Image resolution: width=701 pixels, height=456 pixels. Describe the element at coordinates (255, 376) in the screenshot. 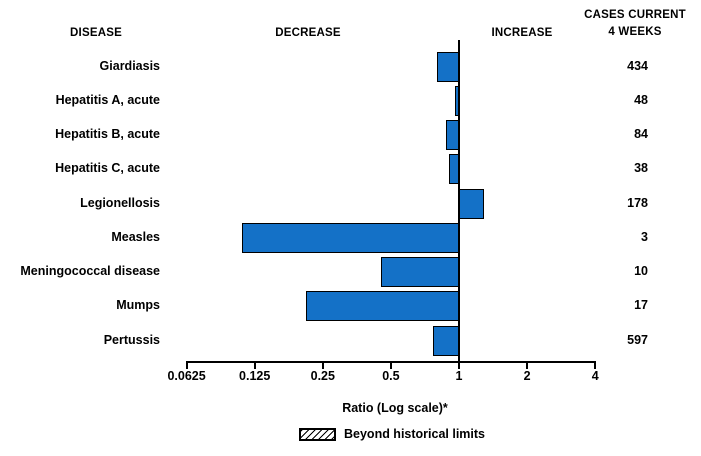

I see `tick-label: 0.125` at that location.